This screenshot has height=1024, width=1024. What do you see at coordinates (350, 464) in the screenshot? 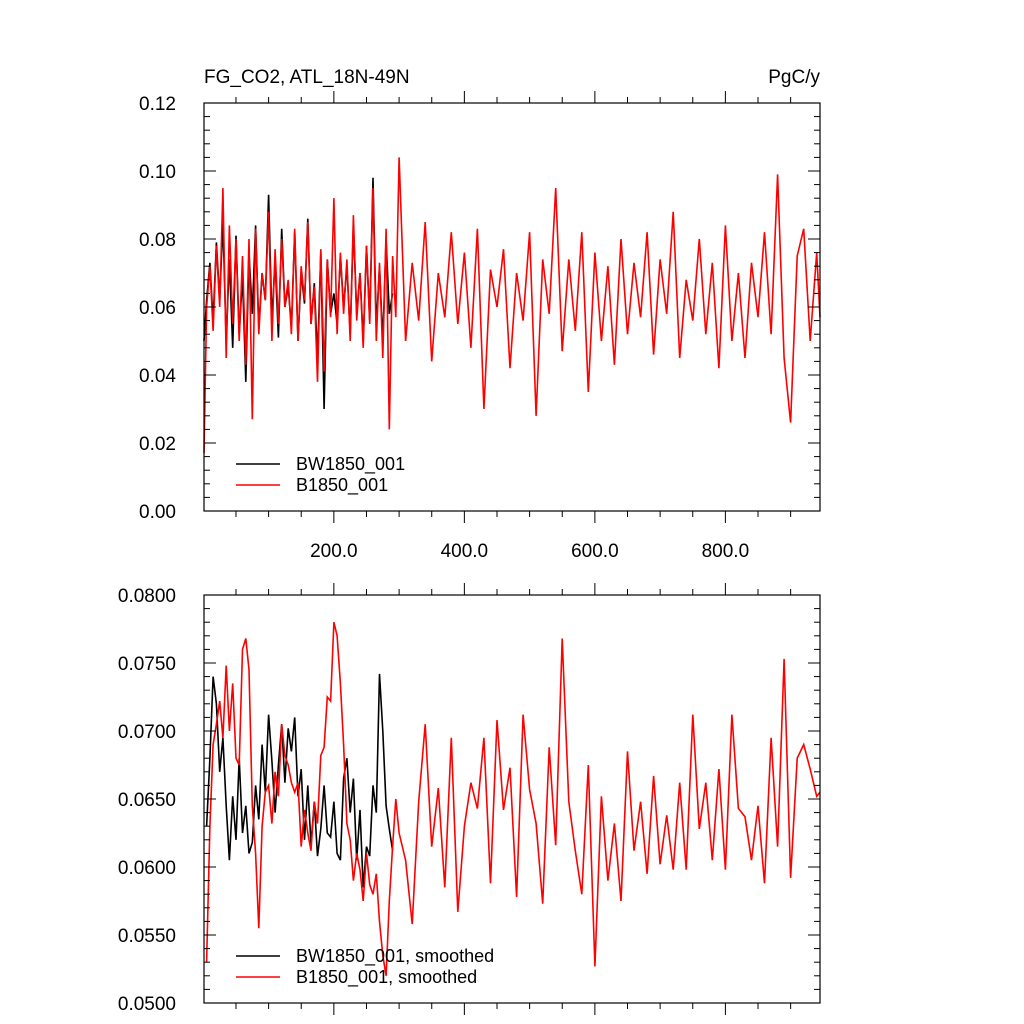
I see `legend-label: BW1850_001` at bounding box center [350, 464].